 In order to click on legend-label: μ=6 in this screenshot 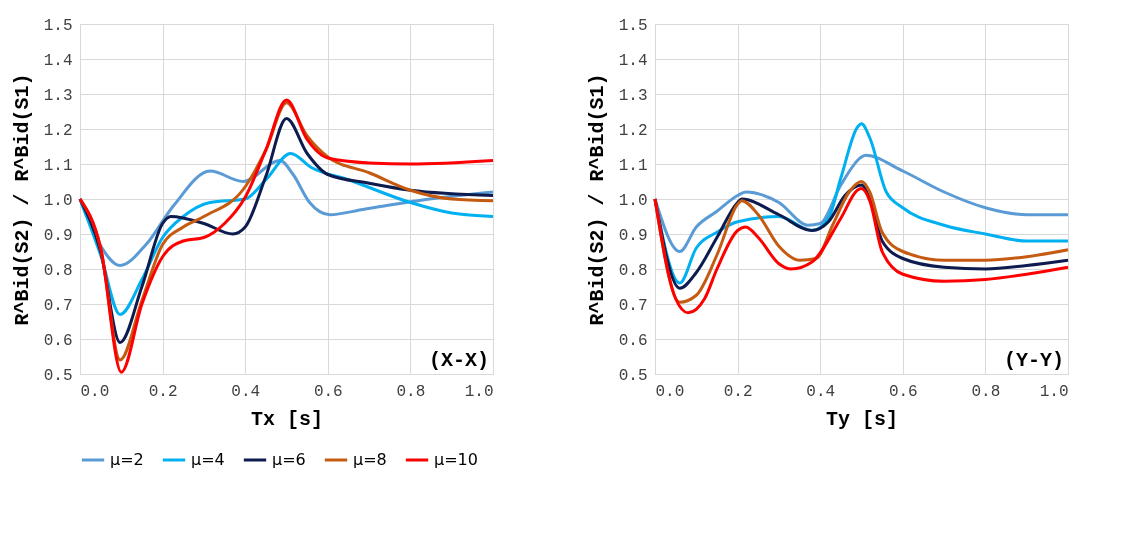, I will do `click(289, 459)`.